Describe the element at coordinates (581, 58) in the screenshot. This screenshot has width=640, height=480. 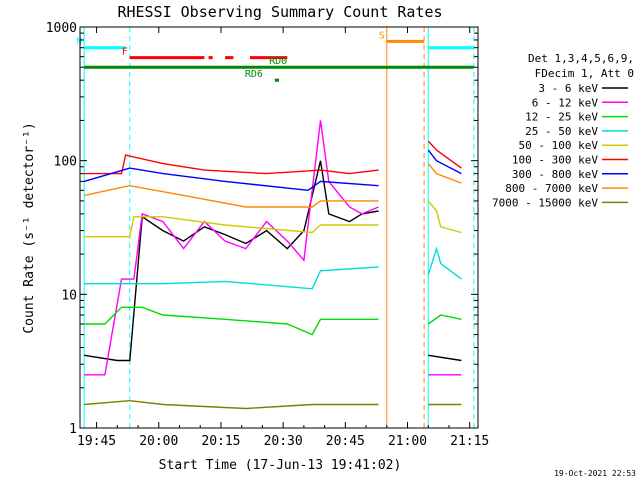
I see `legend-header-1: Det 1,3,4,5,6,9,` at that location.